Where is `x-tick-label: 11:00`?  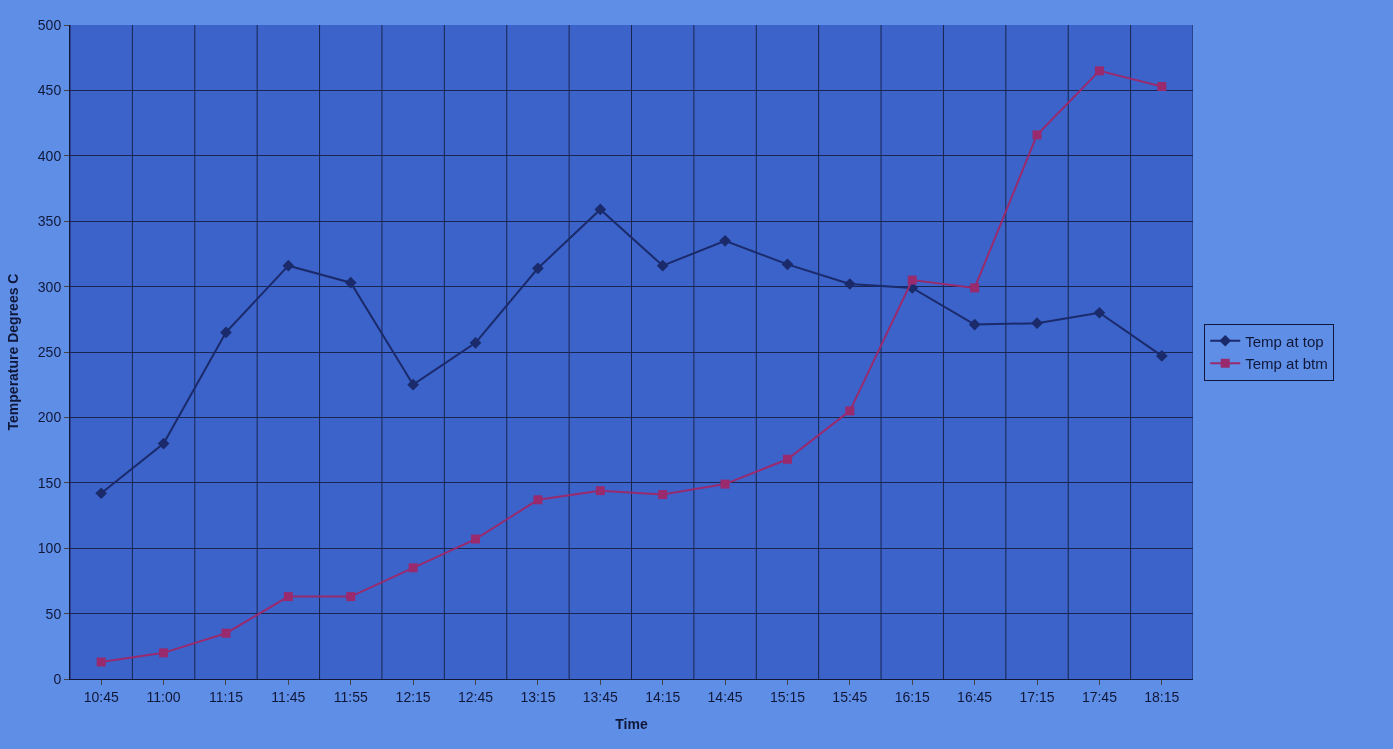
x-tick-label: 11:00 is located at coordinates (163, 696).